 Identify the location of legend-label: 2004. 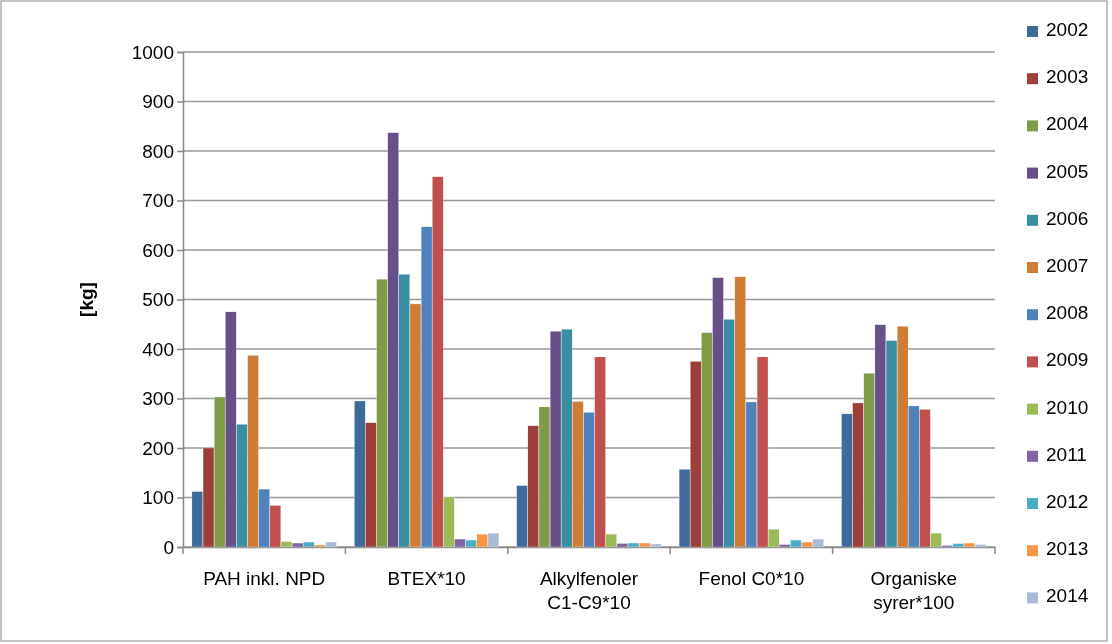
(1067, 124).